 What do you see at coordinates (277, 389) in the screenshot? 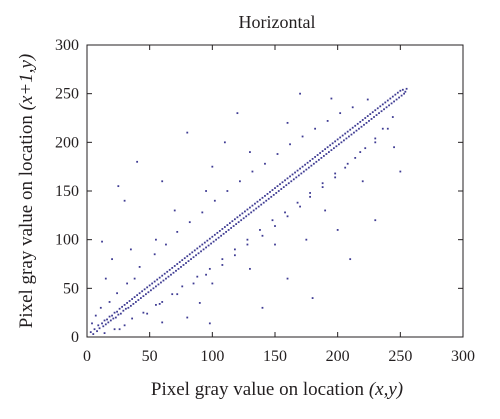
I see `x-axis-title: Pixel gray value on location (x,y)` at bounding box center [277, 389].